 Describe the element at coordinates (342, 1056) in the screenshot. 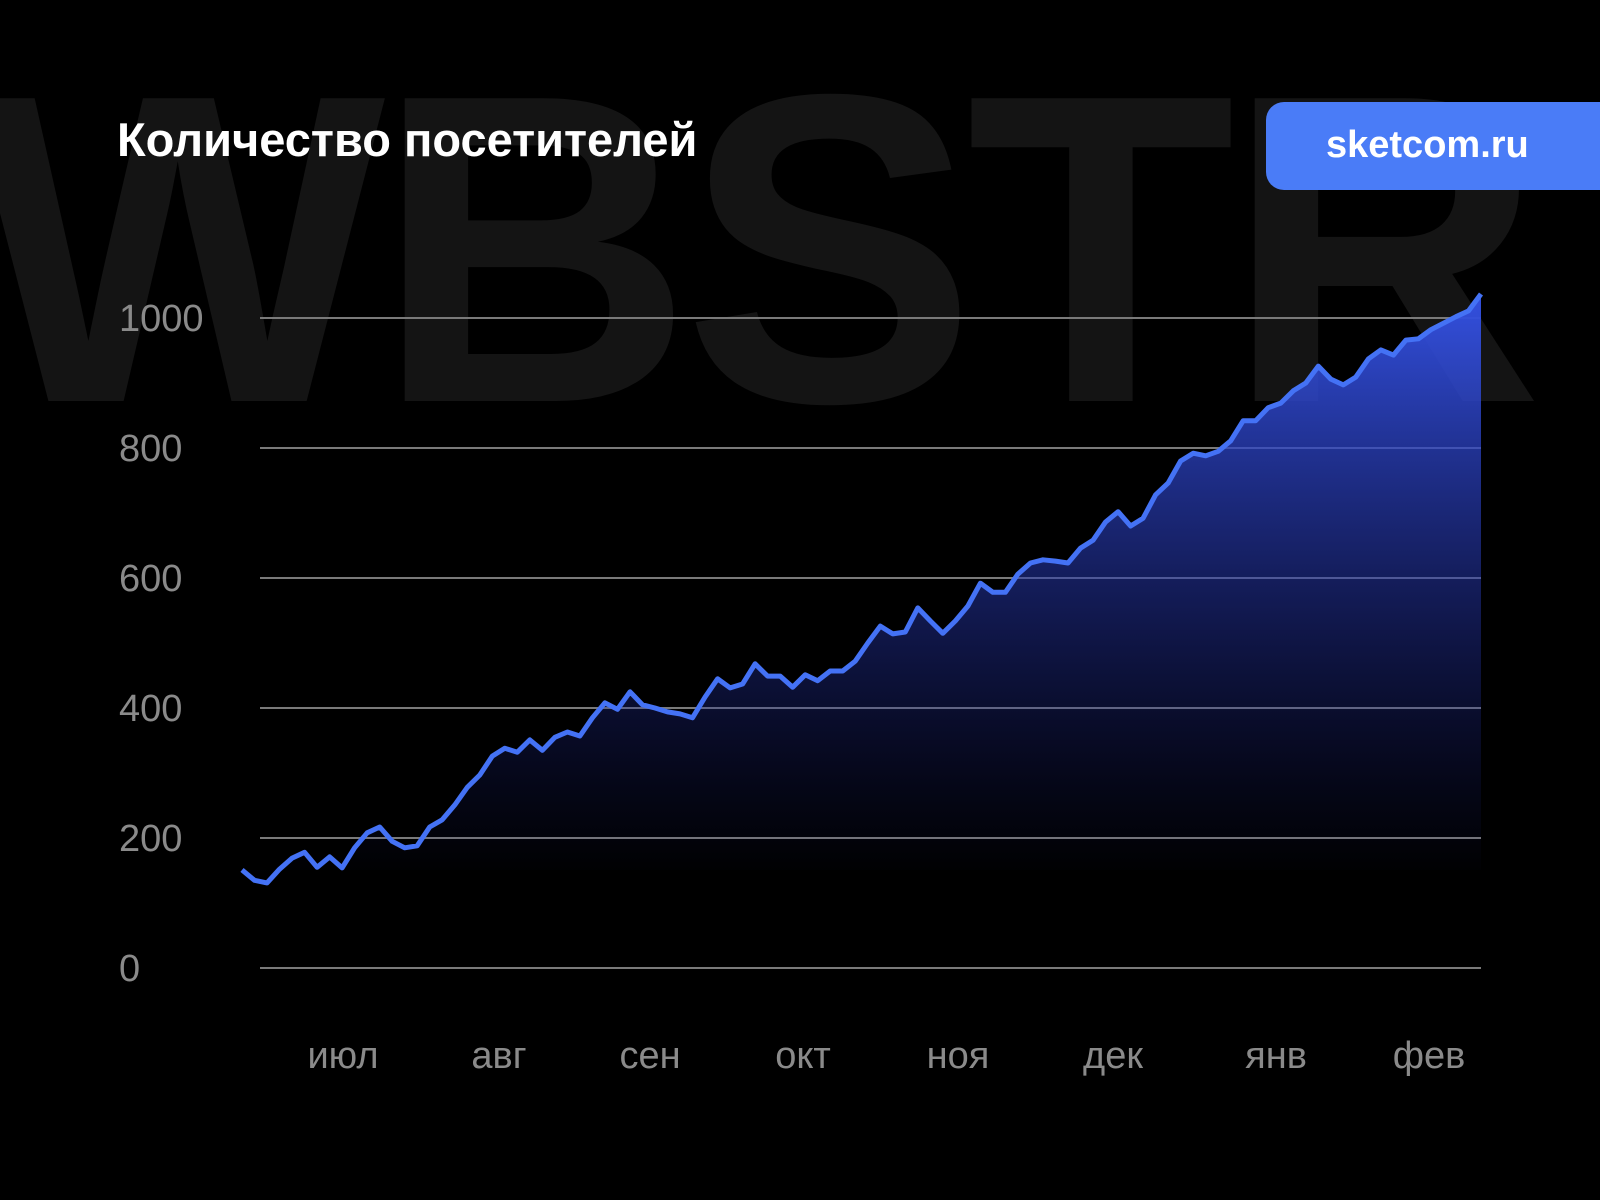

I see `x-tick-label: июл` at that location.